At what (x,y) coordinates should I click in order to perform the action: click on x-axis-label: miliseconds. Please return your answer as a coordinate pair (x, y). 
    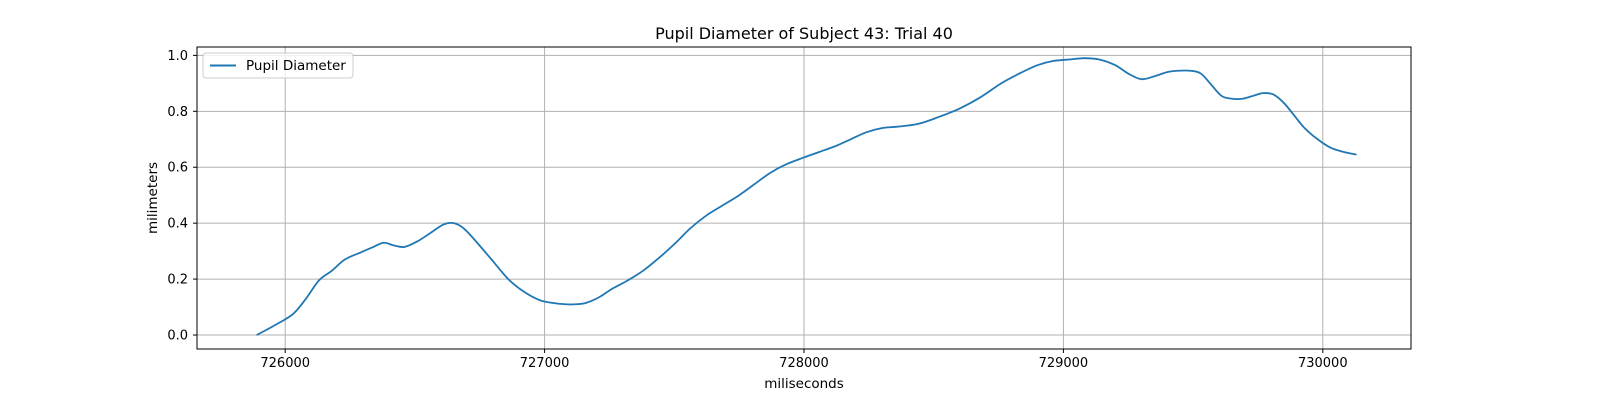
    Looking at the image, I should click on (804, 384).